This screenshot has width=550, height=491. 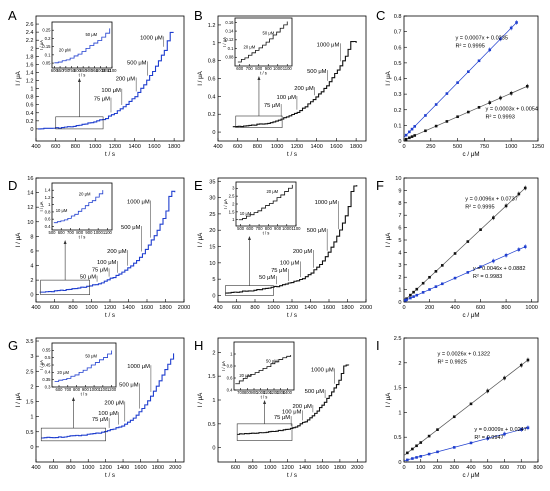 What do you see at coordinates (13, 345) in the screenshot?
I see `panel-letter: G` at bounding box center [13, 345].